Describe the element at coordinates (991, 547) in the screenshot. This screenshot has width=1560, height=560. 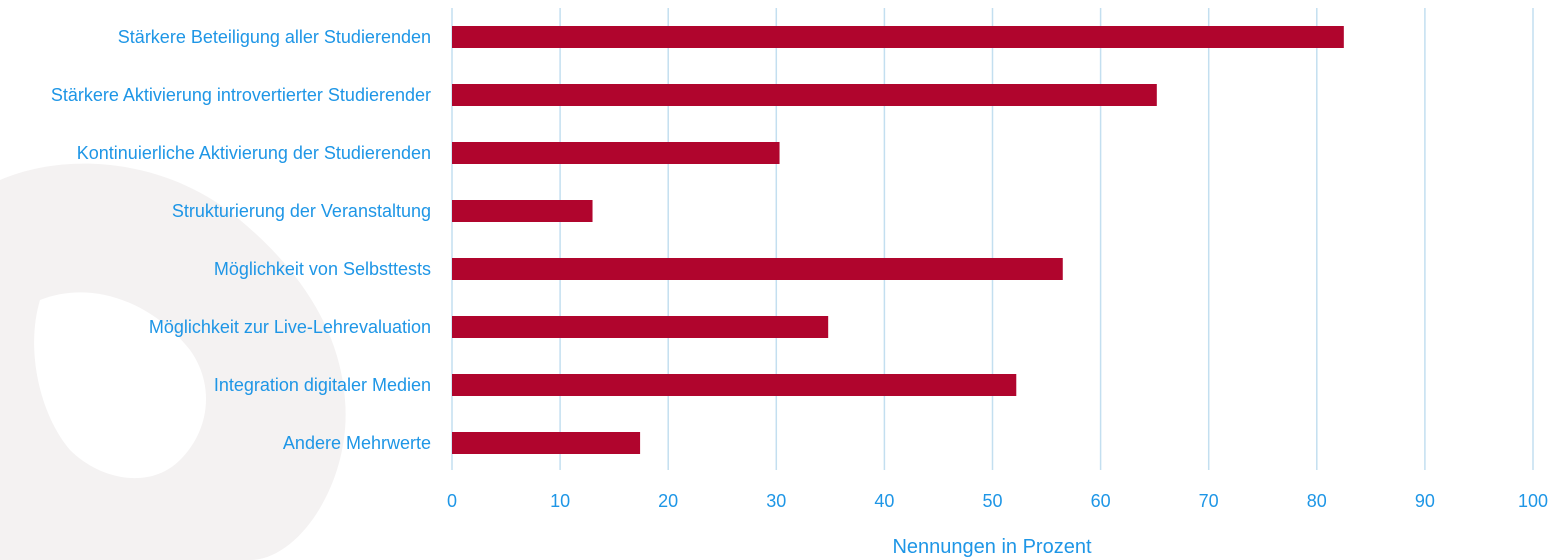
I see `x-axis-title: Nennungen in Prozent` at that location.